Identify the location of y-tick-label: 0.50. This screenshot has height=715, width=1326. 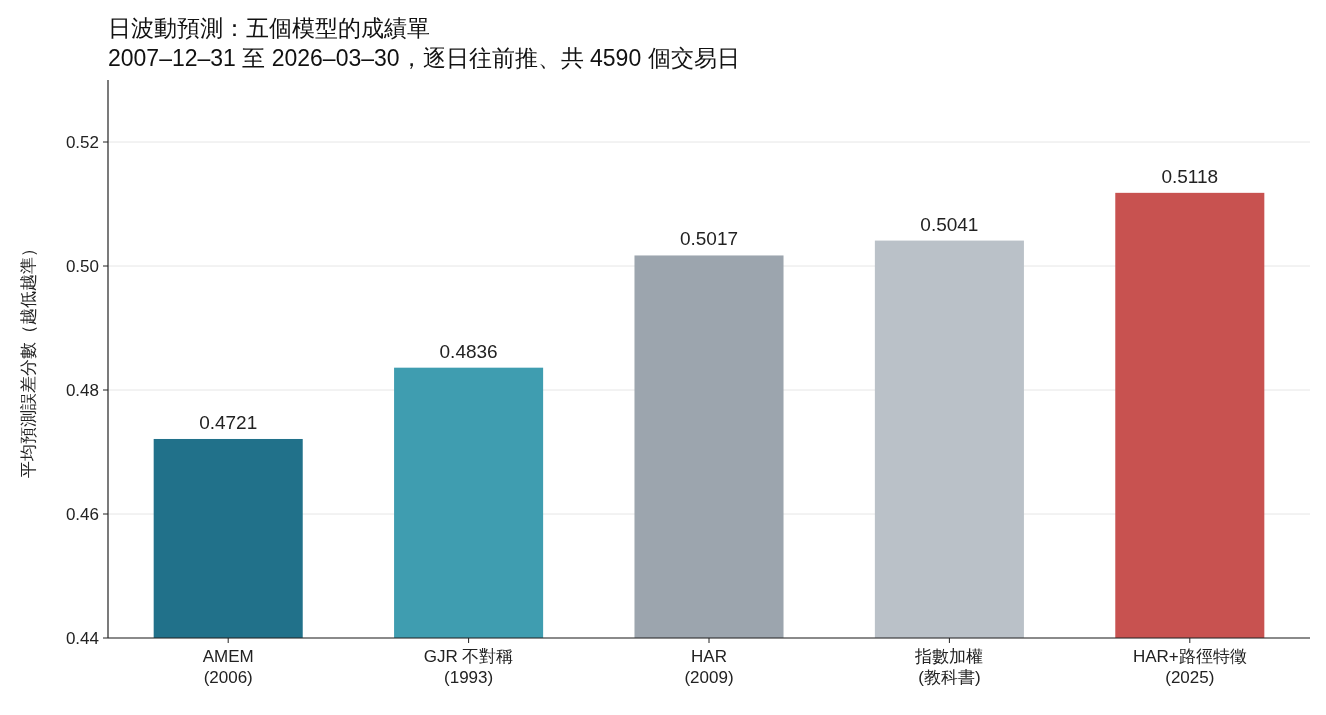
(82, 266).